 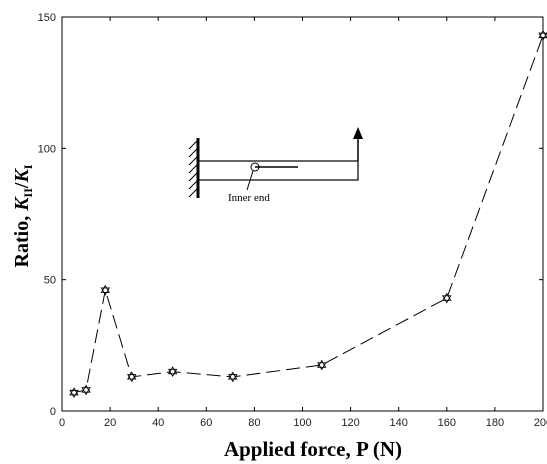 What do you see at coordinates (28, 166) in the screenshot?
I see `y-axis-title-k1-sub: I` at bounding box center [28, 166].